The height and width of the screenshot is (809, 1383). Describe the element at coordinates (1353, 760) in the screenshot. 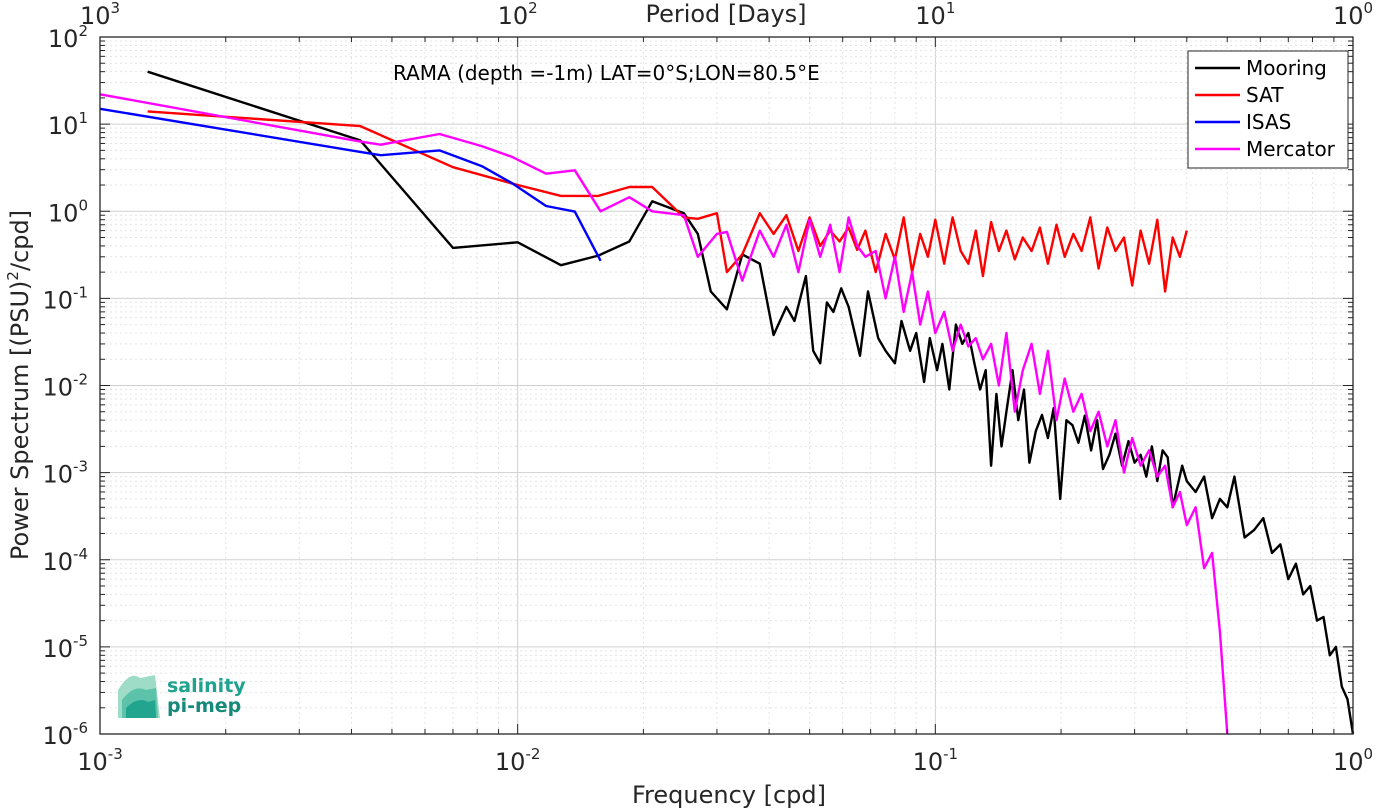

I see `x-tick-label: 10⁰` at that location.